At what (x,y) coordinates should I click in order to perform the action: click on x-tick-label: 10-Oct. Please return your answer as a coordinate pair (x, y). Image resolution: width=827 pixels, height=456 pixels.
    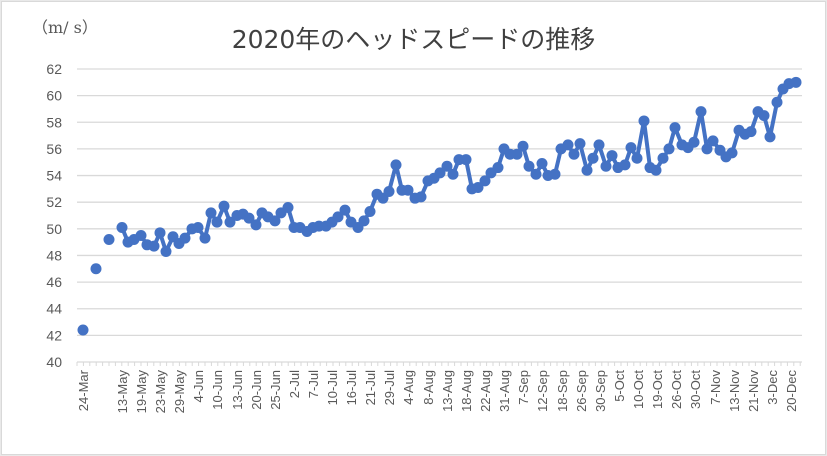
    Looking at the image, I should click on (638, 389).